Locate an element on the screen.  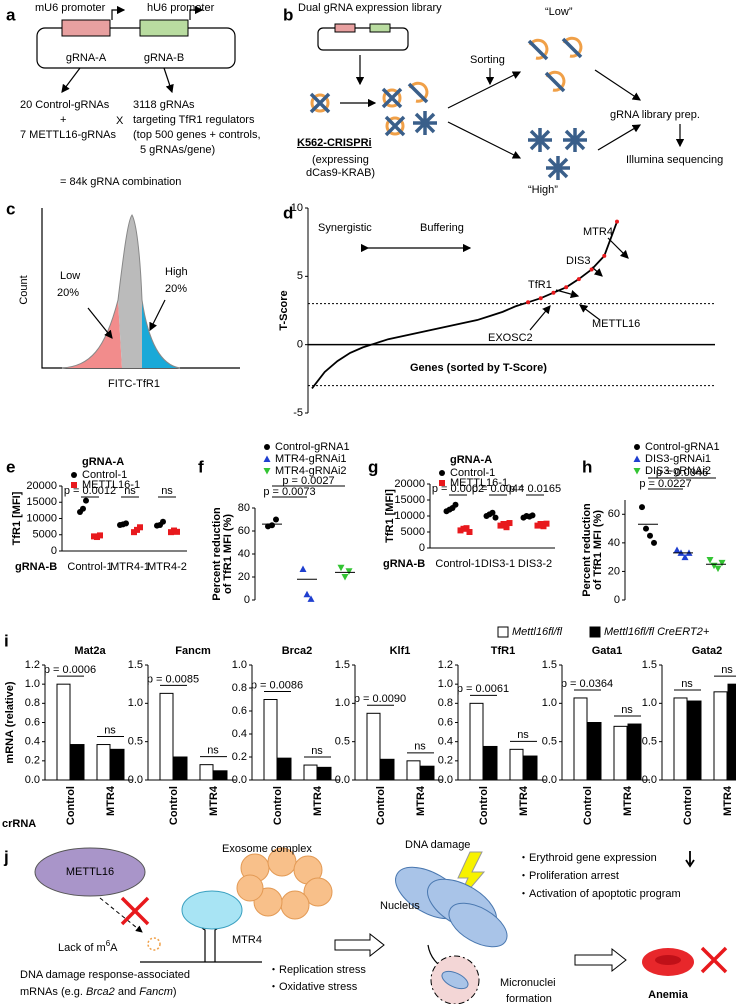
label: MTR4 is located at coordinates (247, 940).